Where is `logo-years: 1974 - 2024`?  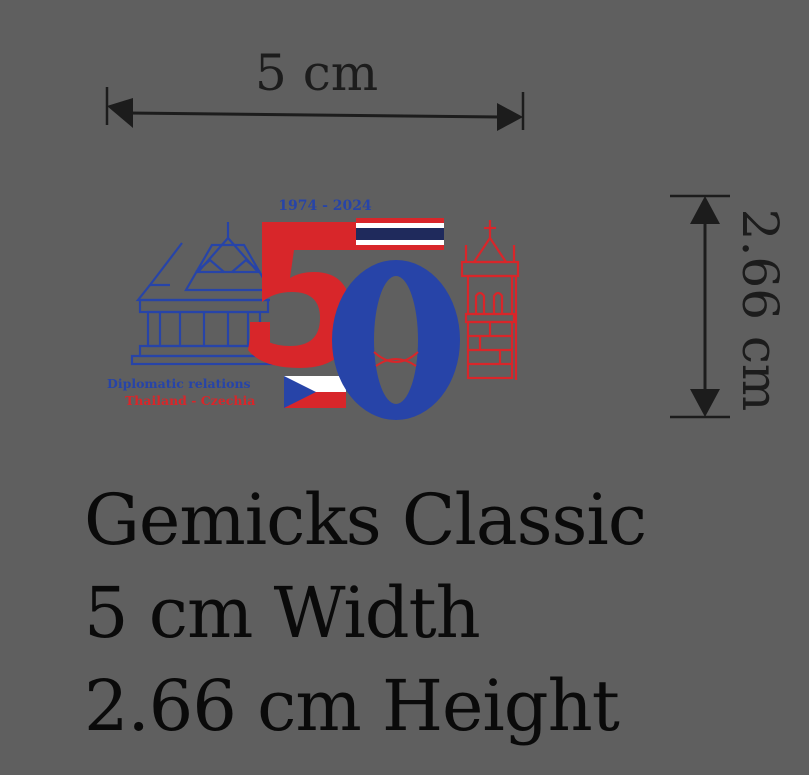
logo-years: 1974 - 2024 is located at coordinates (325, 206).